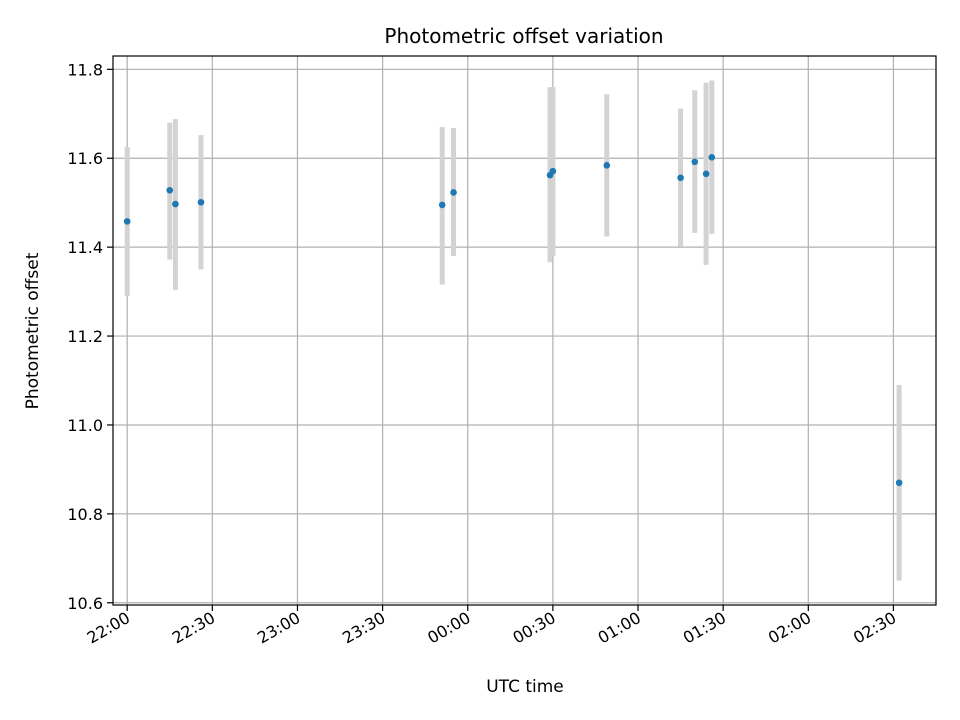  Describe the element at coordinates (85, 514) in the screenshot. I see `y-tick-label: 10.8` at that location.